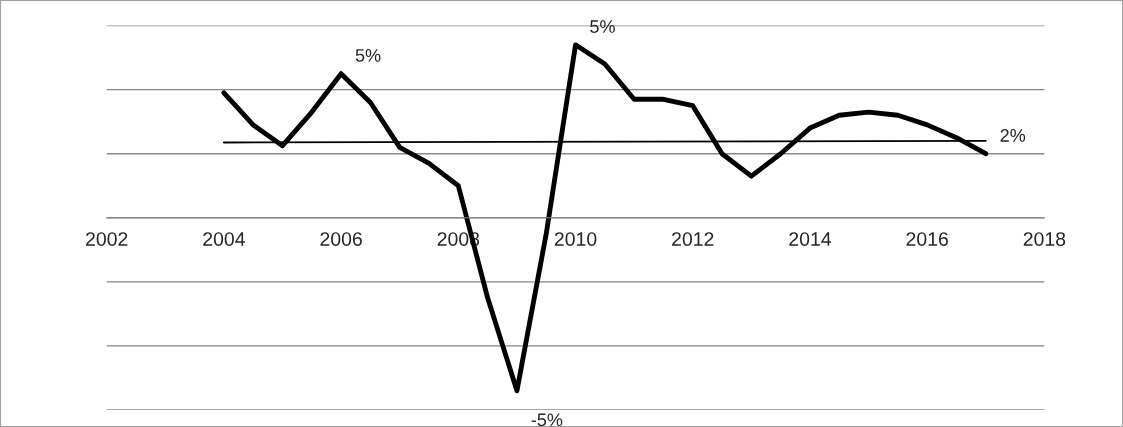 The image size is (1123, 427). What do you see at coordinates (575, 239) in the screenshot?
I see `x-tick-label: 2010` at bounding box center [575, 239].